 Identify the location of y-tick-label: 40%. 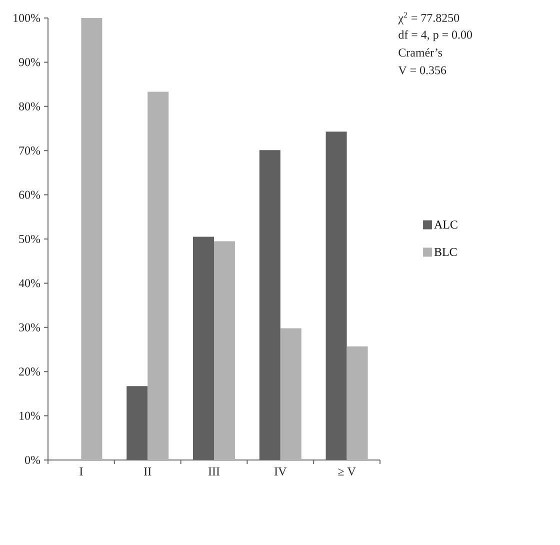
(29, 283).